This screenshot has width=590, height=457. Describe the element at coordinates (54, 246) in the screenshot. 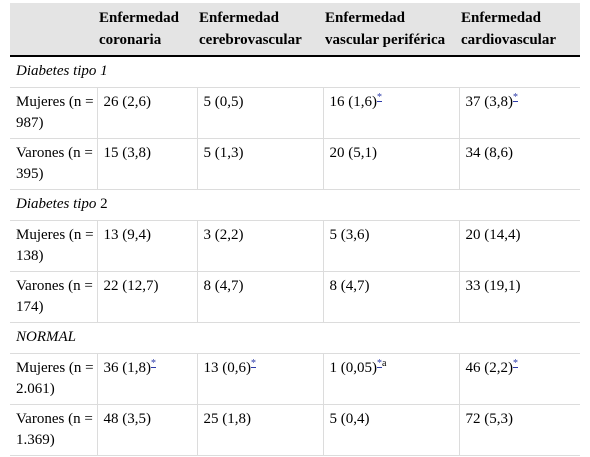

I see `row-label: Mujeres (n = 138)` at that location.